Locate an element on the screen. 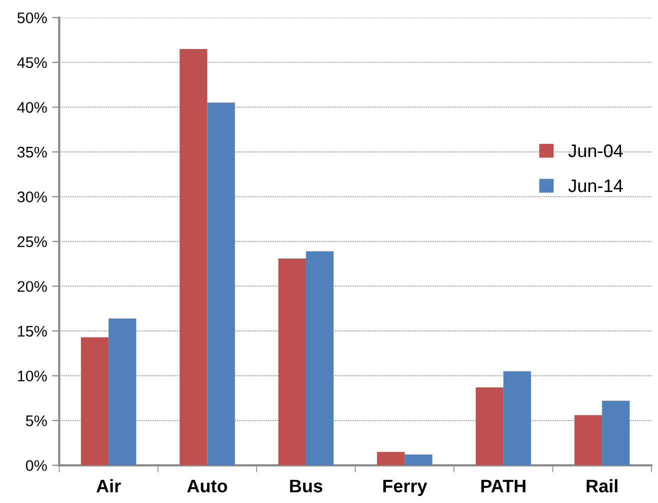 The image size is (658, 503). y-tick-label: 5% is located at coordinates (36, 420).